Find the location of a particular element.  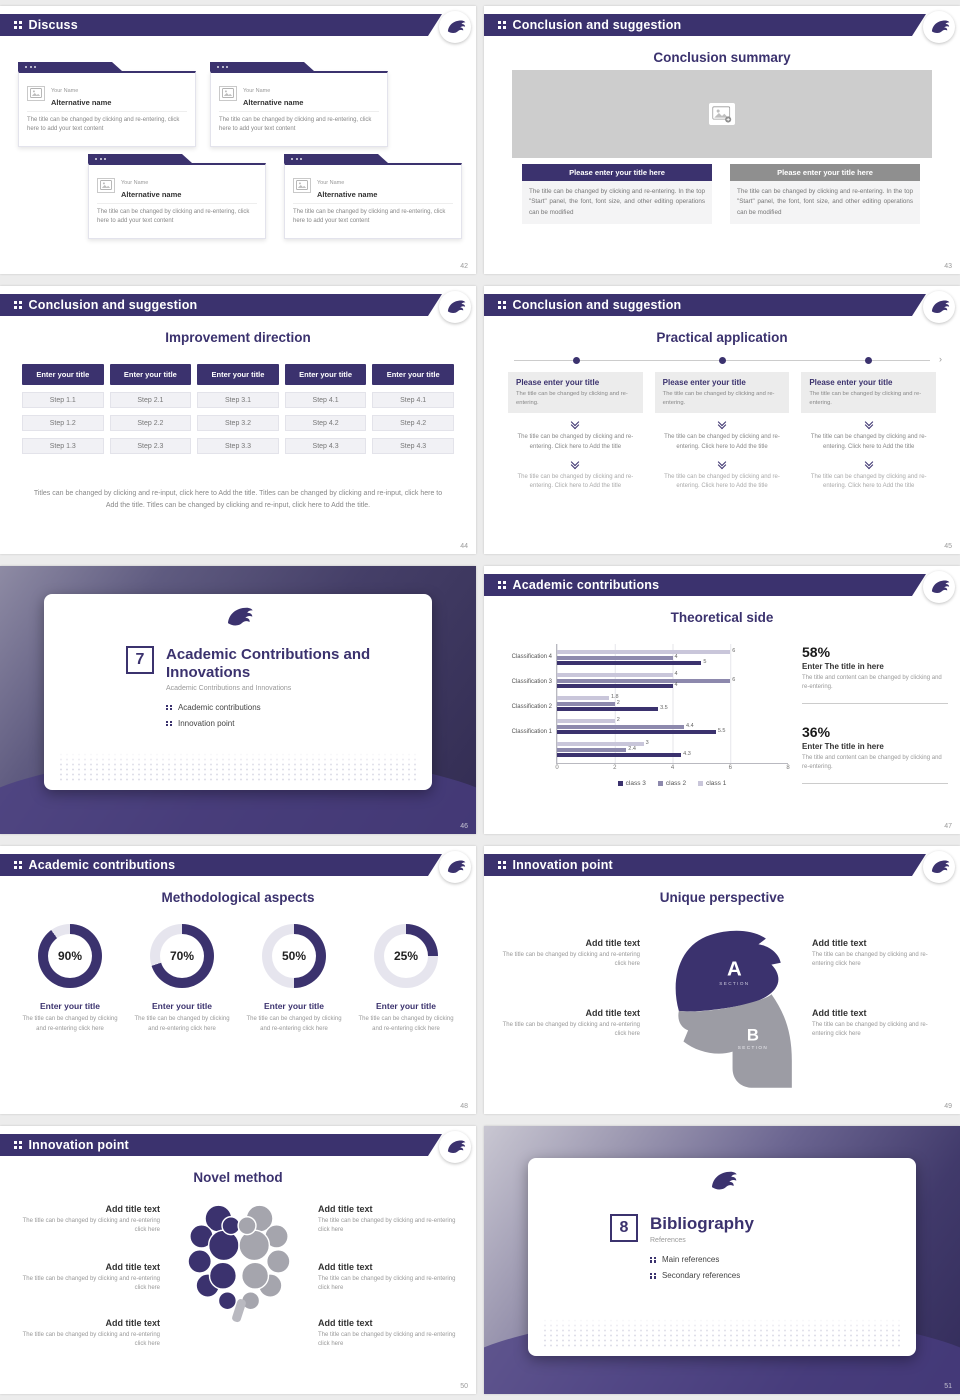

donut-percent: 50% is located at coordinates (294, 956).